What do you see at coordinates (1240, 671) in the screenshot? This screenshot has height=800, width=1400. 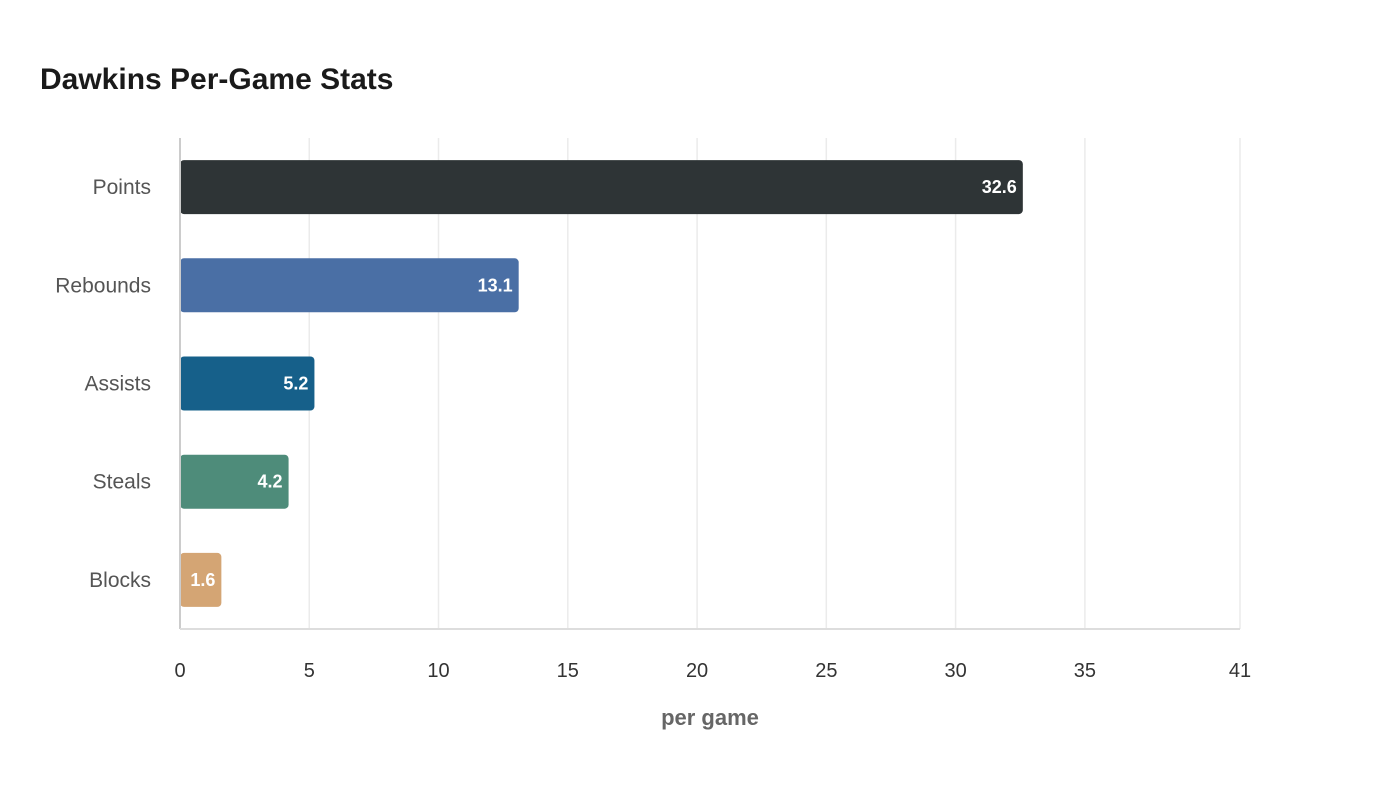 I see `x-tick-label: 41` at bounding box center [1240, 671].